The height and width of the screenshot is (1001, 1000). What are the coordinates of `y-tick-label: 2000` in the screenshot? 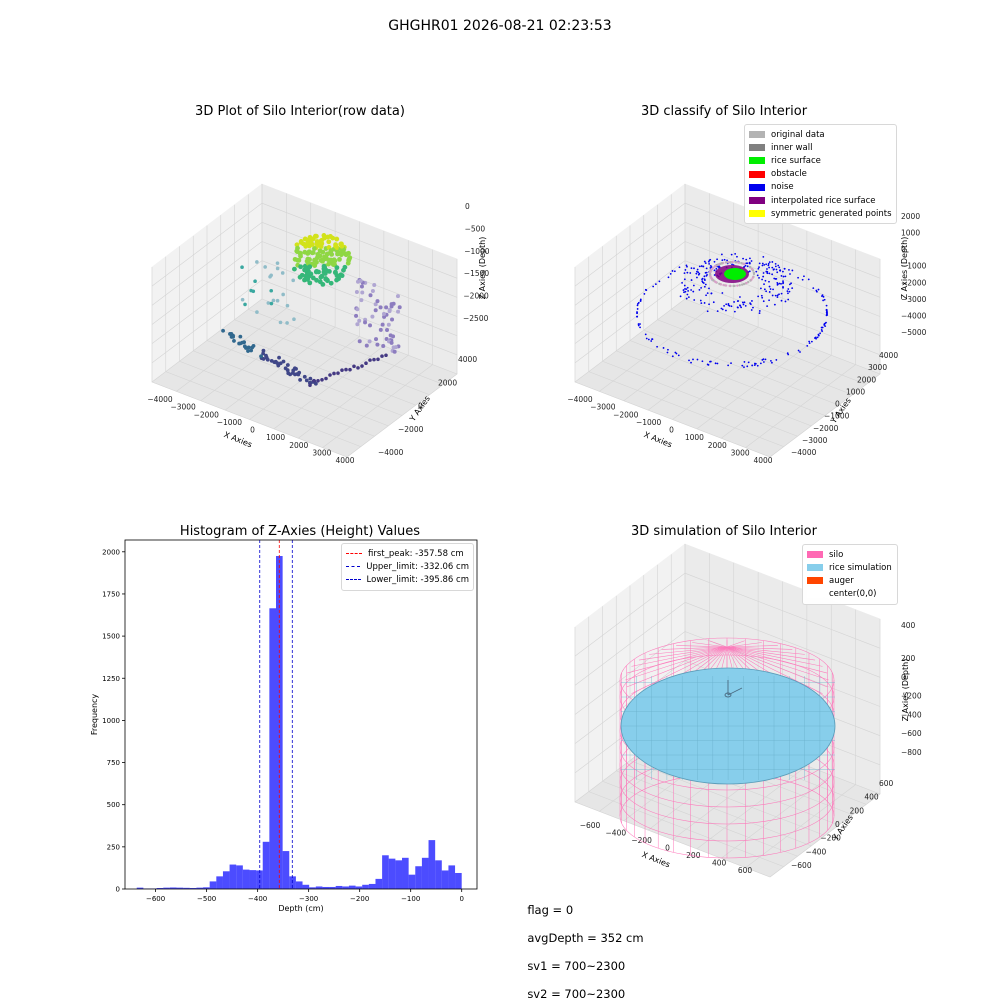 It's located at (111, 552).